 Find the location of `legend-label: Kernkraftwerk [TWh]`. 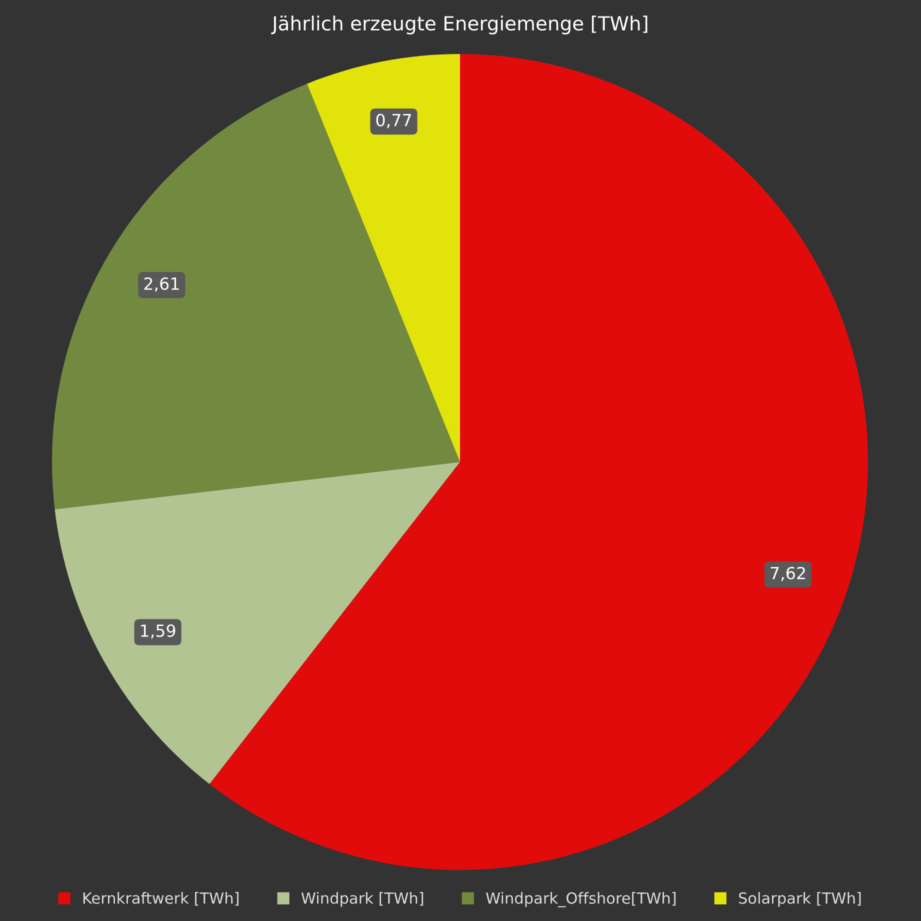

legend-label: Kernkraftwerk [TWh] is located at coordinates (160, 899).